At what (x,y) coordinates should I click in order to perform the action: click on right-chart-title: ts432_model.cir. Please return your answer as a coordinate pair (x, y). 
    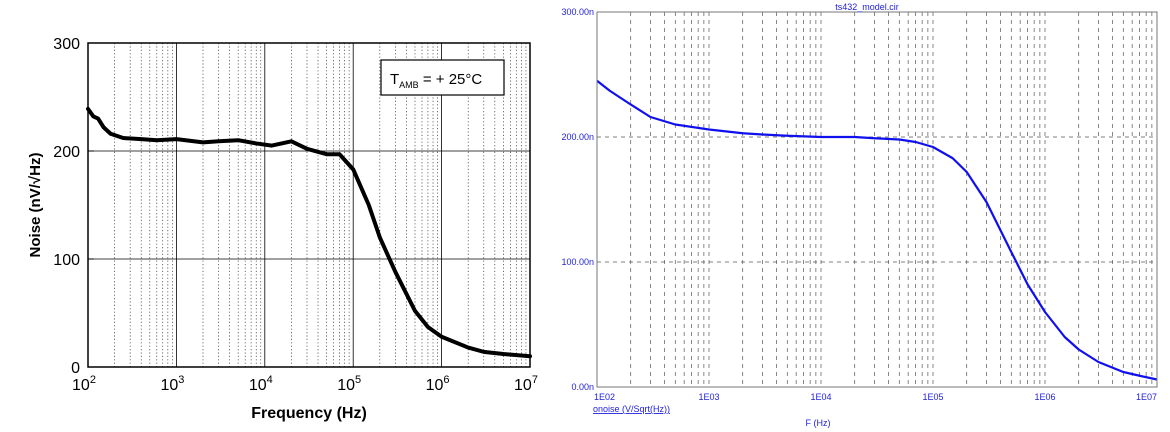
    Looking at the image, I should click on (867, 7).